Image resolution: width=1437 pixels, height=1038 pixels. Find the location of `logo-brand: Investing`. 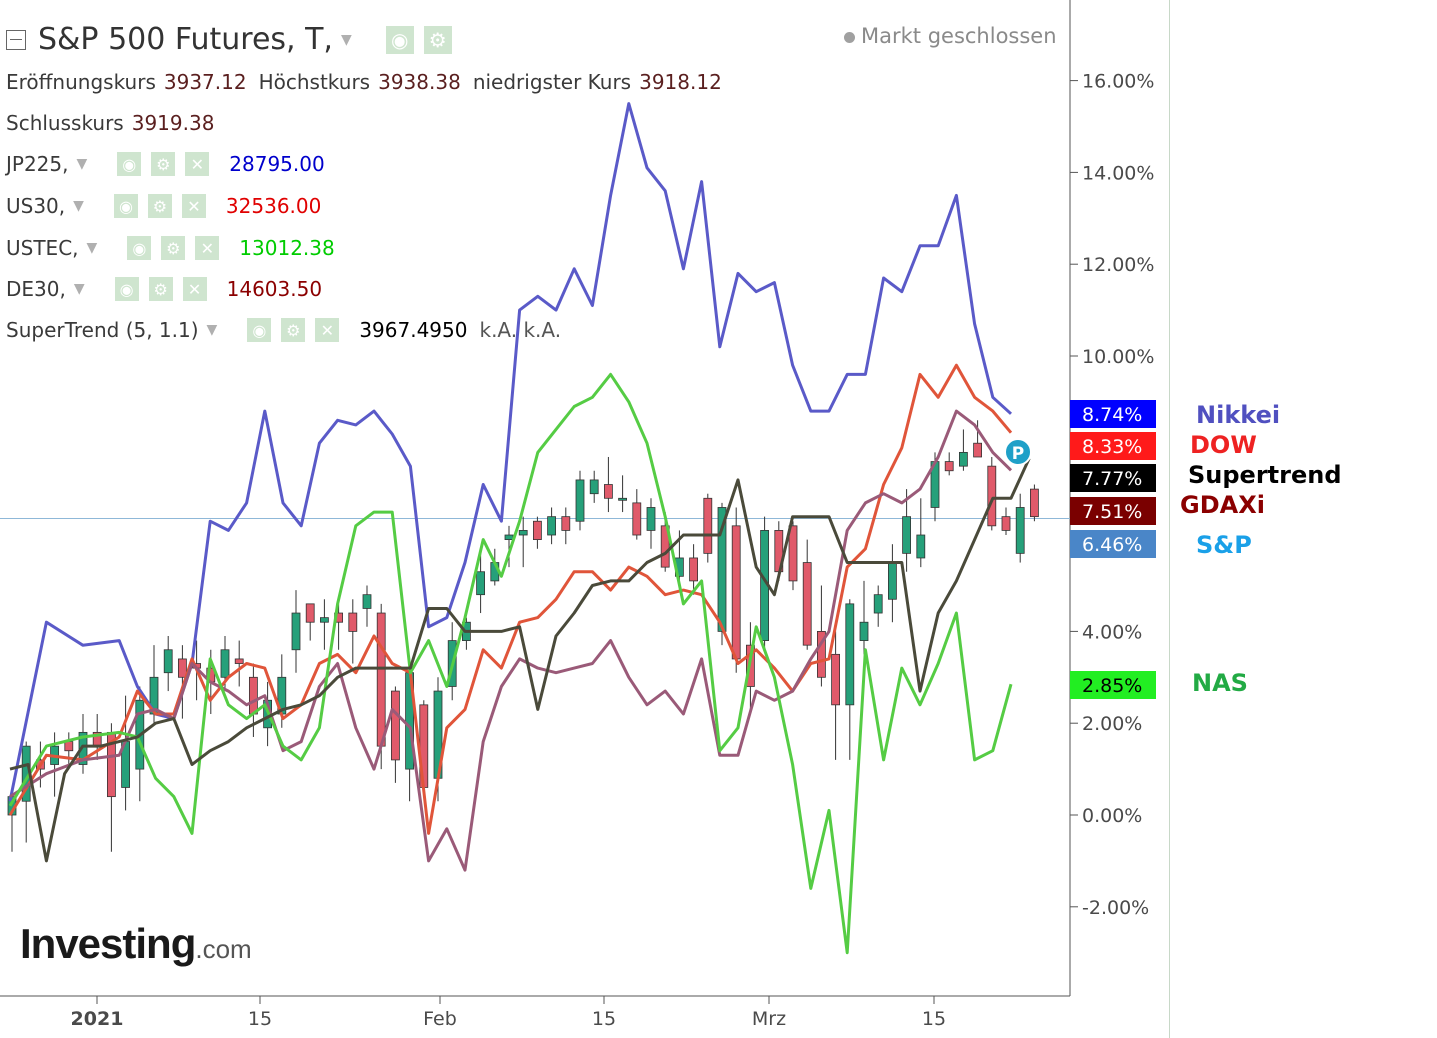

logo-brand: Investing is located at coordinates (108, 943).